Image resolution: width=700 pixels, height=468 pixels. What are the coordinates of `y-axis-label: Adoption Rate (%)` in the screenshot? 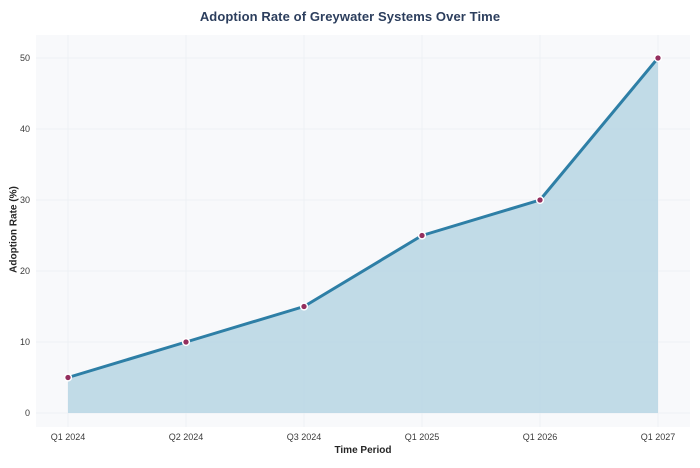 It's located at (14, 229).